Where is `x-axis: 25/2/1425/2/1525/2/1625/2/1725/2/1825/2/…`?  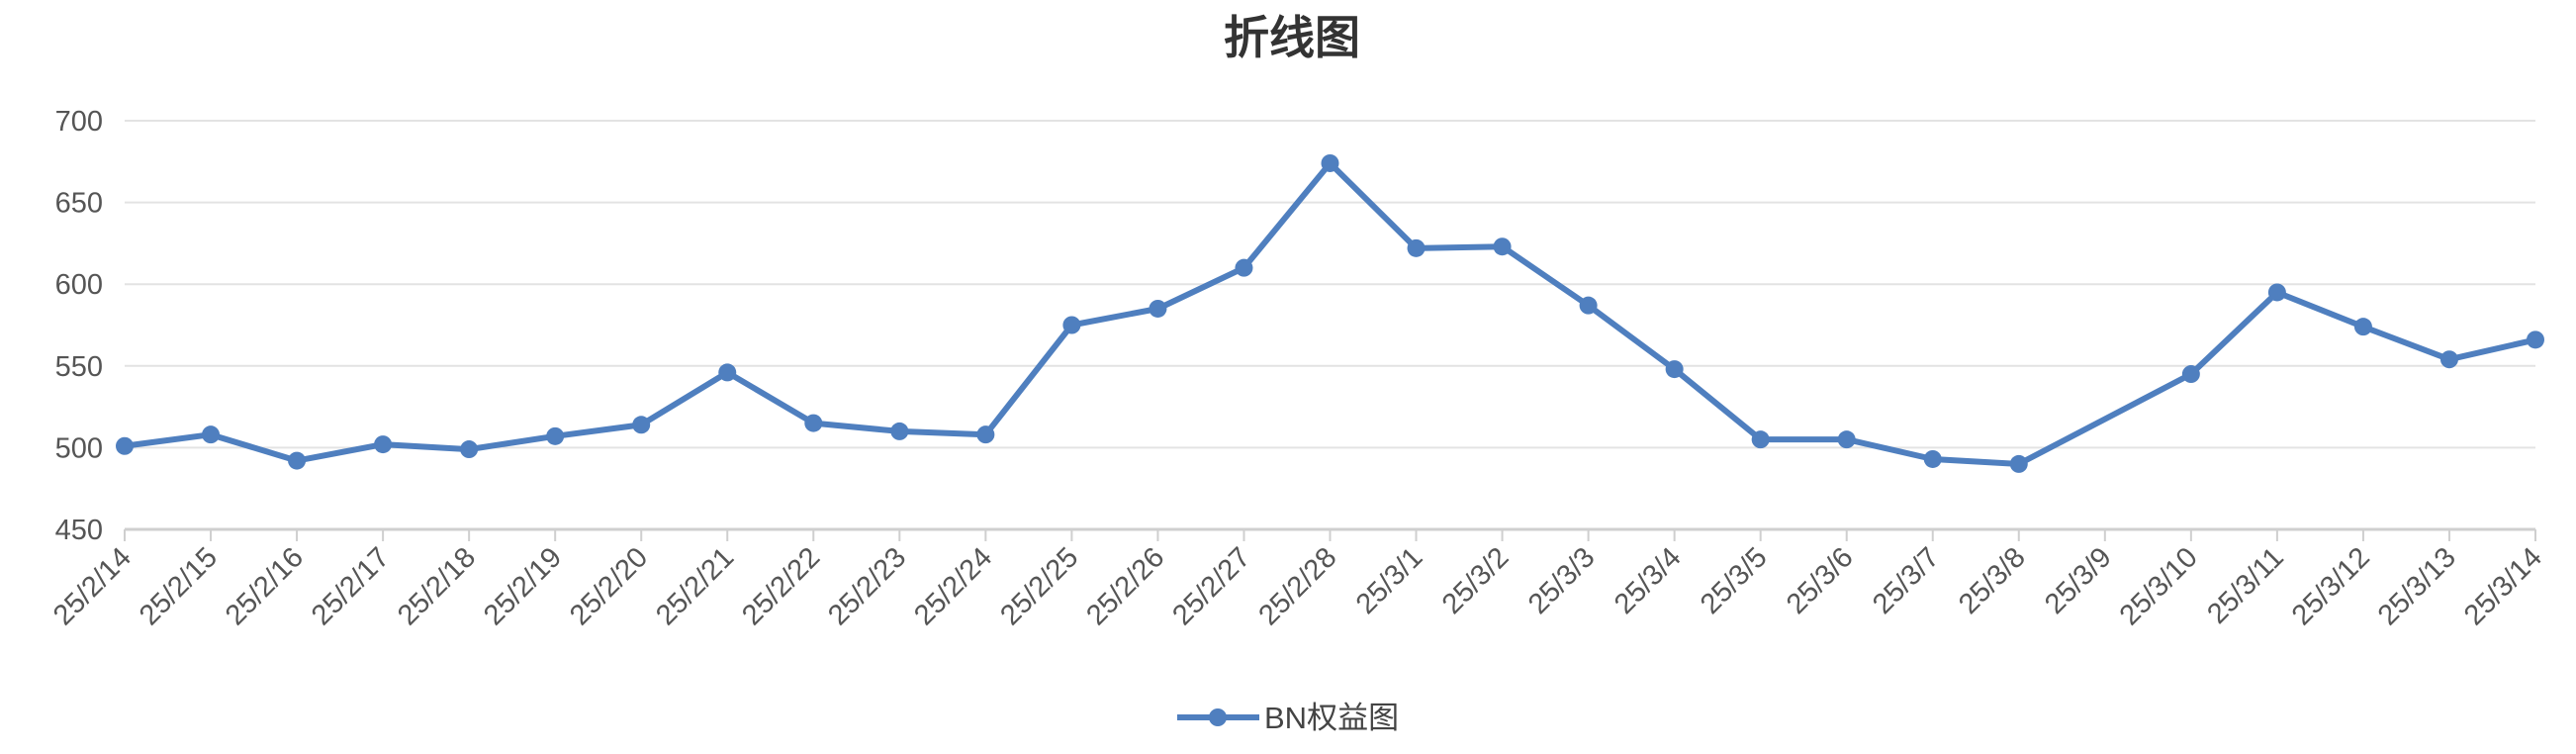
x-axis: 25/2/1425/2/1525/2/1625/2/1725/2/1825/2/… is located at coordinates (1297, 580).